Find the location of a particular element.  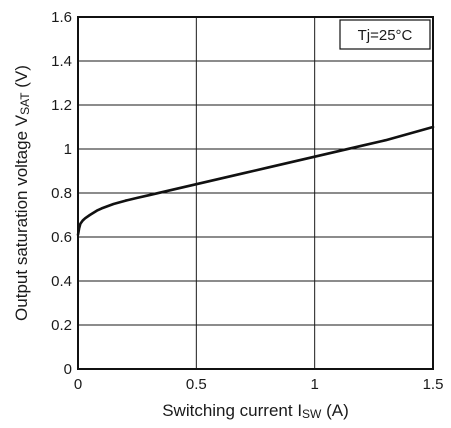

y-tick-label: 1.4 is located at coordinates (61, 61).